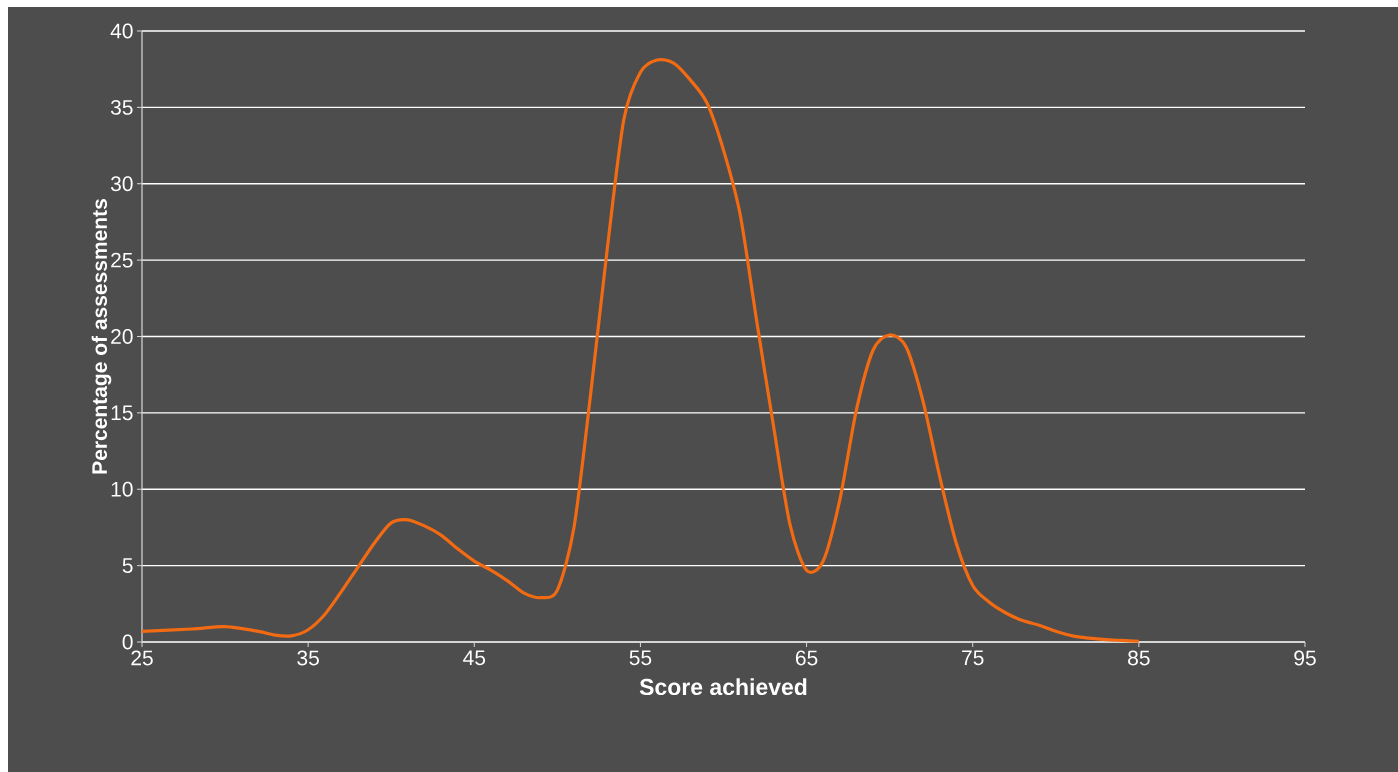  Describe the element at coordinates (806, 658) in the screenshot. I see `x-tick-label: 65` at that location.